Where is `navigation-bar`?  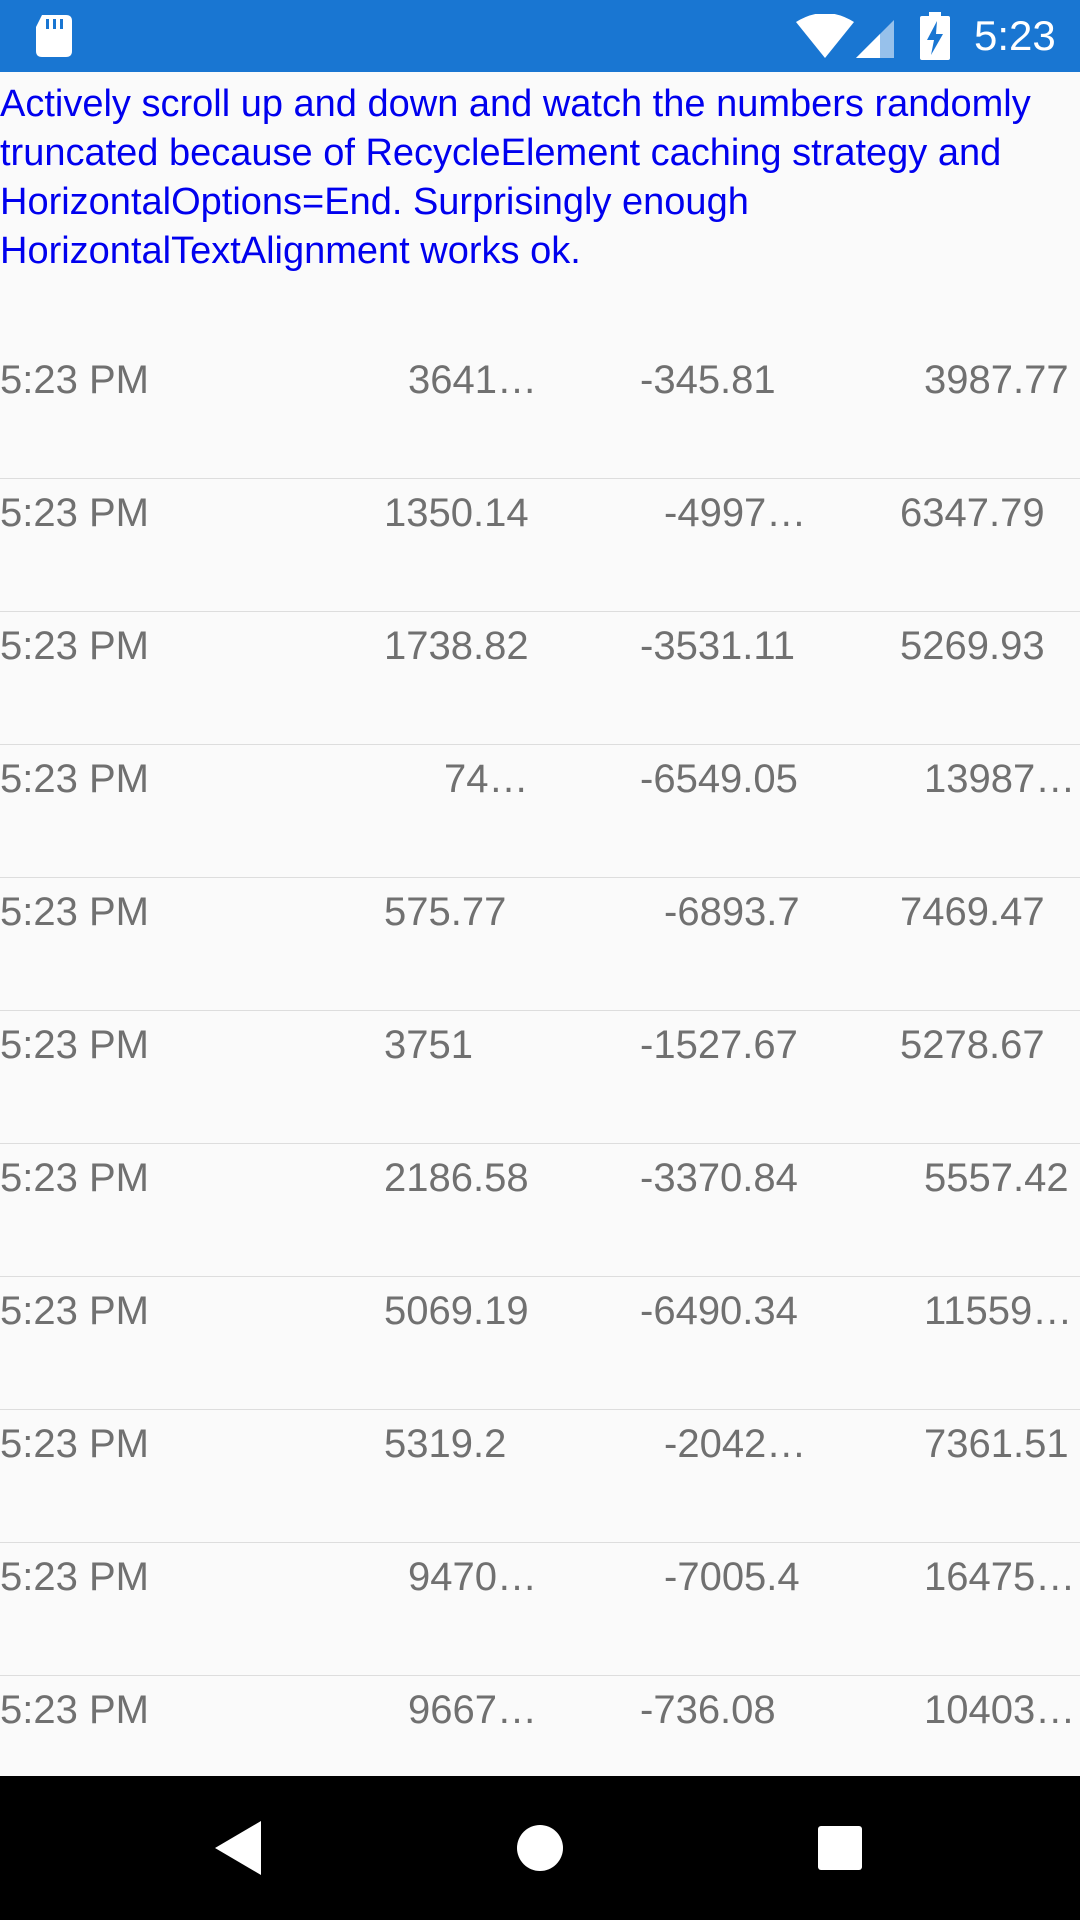
navigation-bar is located at coordinates (540, 1848).